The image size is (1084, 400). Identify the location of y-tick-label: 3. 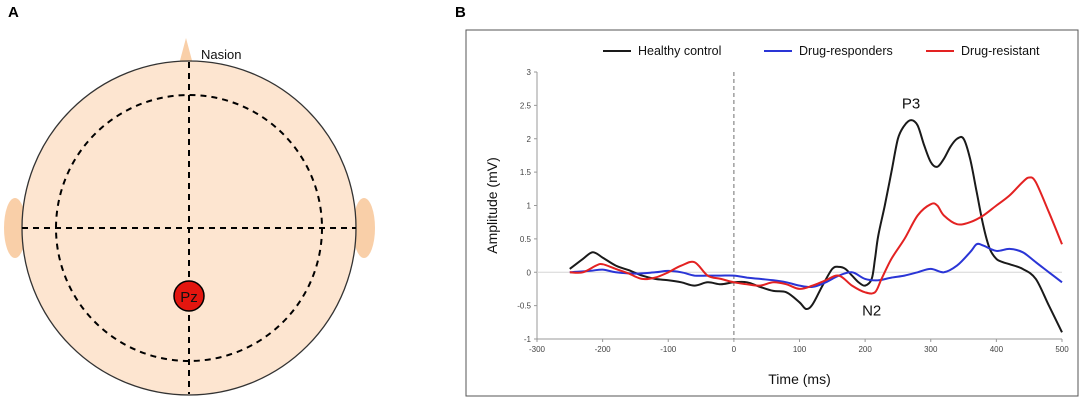
(529, 72).